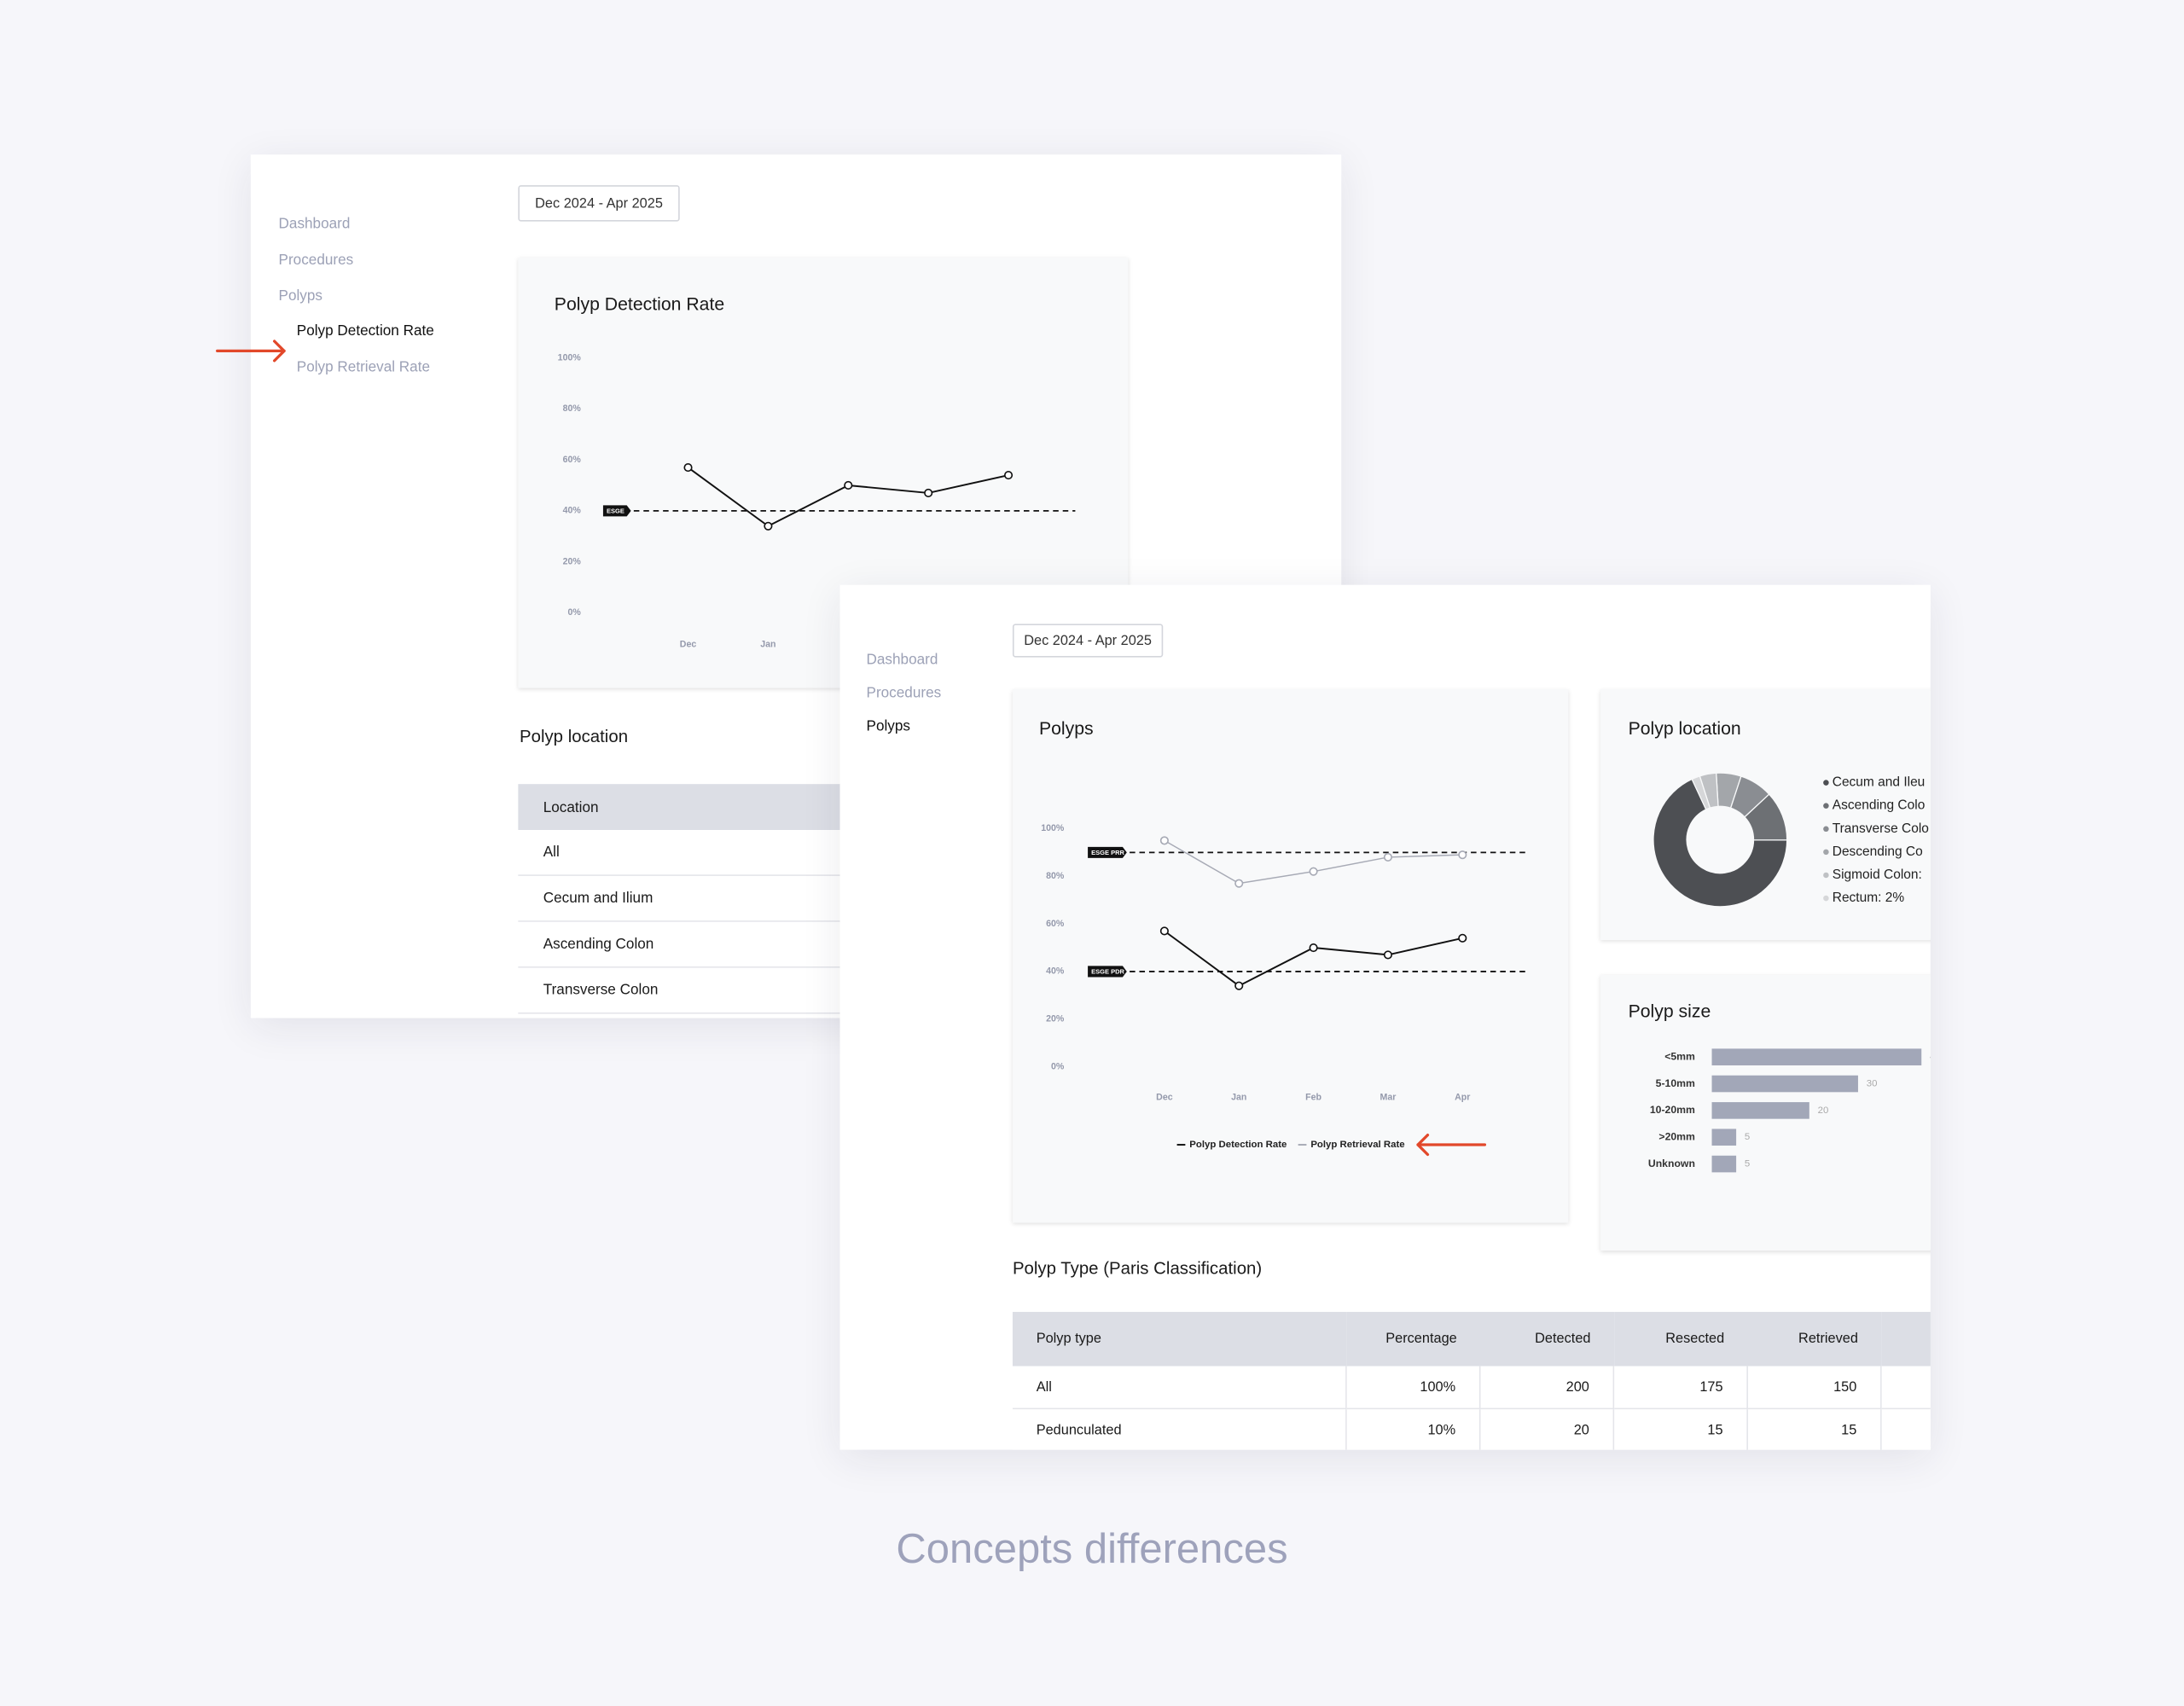 The width and height of the screenshot is (2184, 1706). What do you see at coordinates (1053, 828) in the screenshot?
I see `y-tick-label: 100%` at bounding box center [1053, 828].